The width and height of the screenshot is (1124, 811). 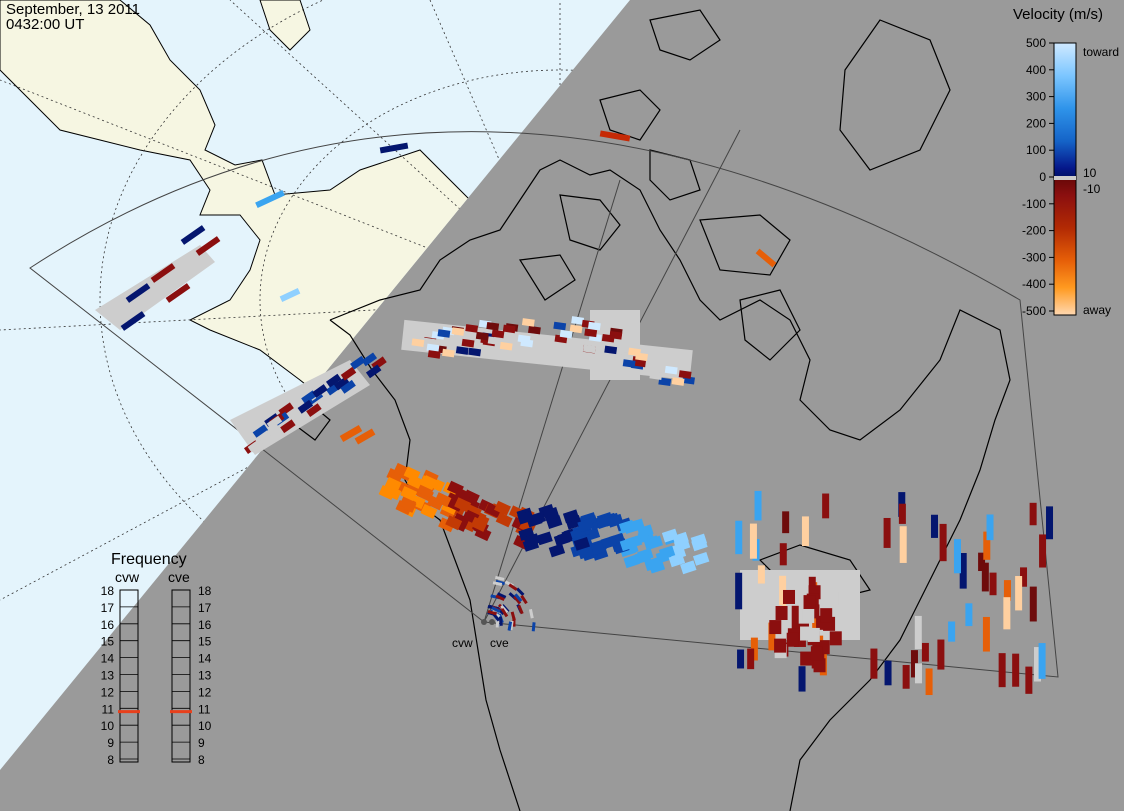 I want to click on frequency-radar-label-cvw: cvw, so click(x=127, y=577).